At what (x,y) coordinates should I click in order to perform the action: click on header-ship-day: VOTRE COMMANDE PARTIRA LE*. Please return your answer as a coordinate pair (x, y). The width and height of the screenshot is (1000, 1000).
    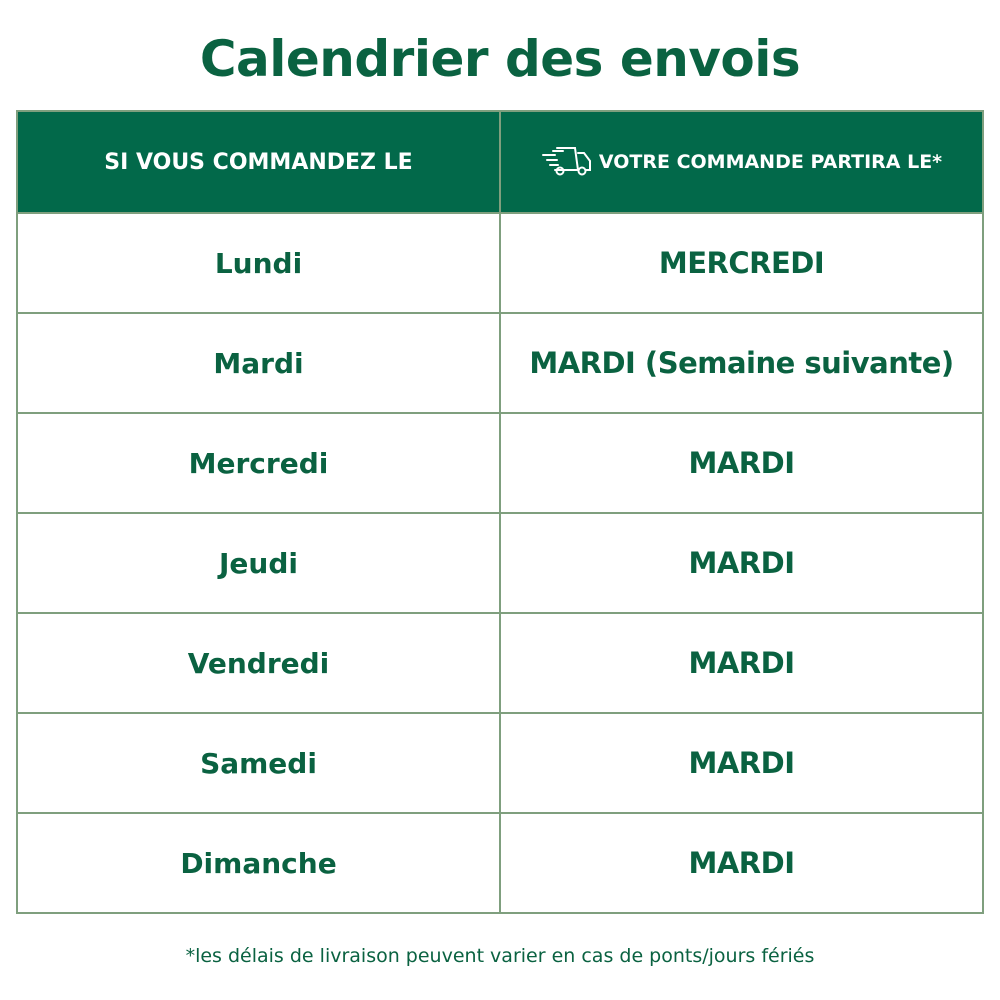
    Looking at the image, I should click on (741, 162).